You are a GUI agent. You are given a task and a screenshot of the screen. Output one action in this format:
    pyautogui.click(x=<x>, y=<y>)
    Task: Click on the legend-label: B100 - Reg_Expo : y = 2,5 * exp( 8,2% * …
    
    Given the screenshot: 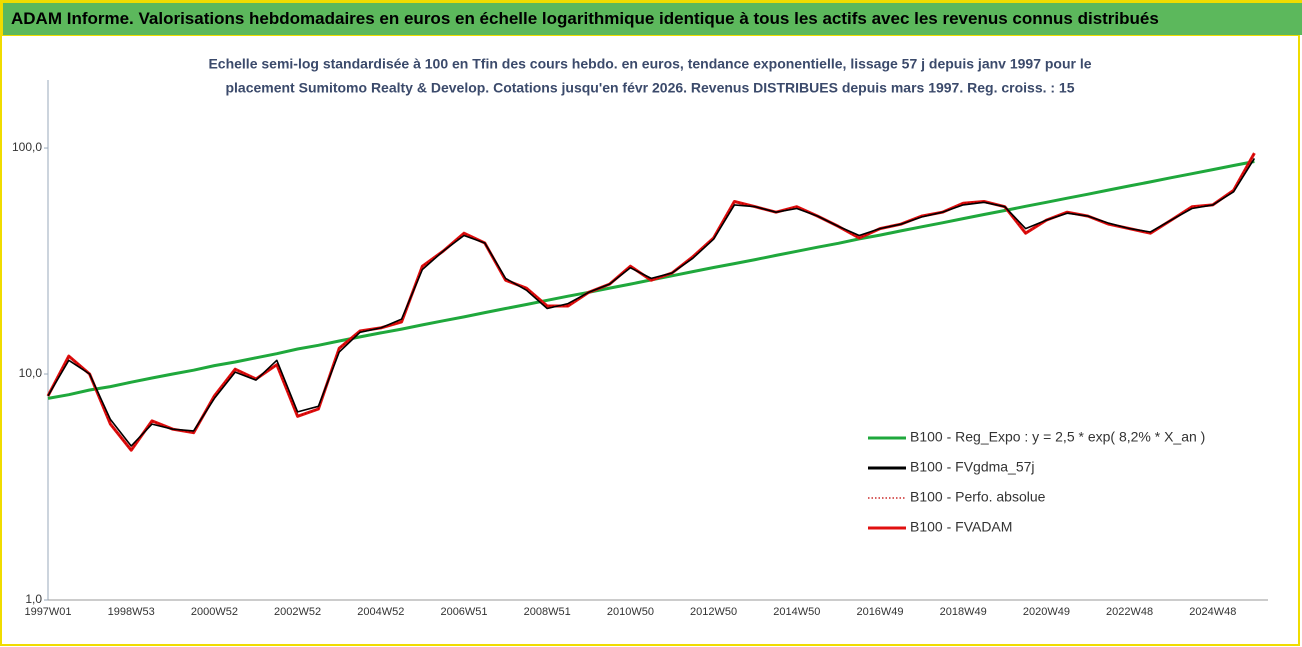 What is the action you would take?
    pyautogui.click(x=1057, y=437)
    